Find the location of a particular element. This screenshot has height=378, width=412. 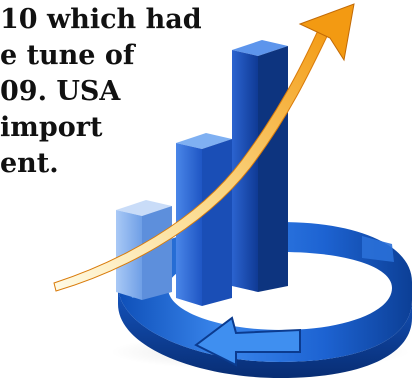

text-line: 09. USA is located at coordinates (60, 91).